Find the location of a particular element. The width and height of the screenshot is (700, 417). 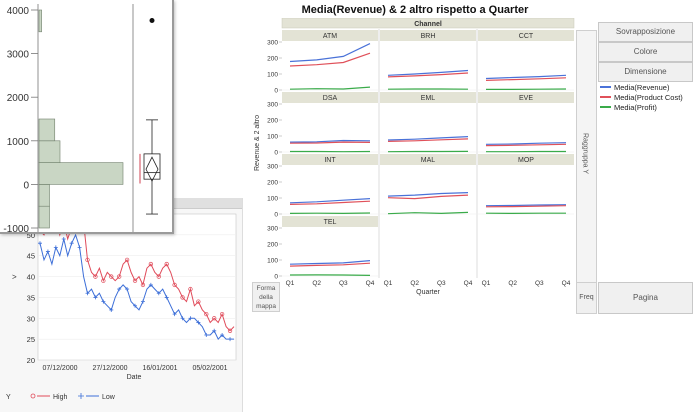

panel-label: TEL is located at coordinates (330, 222).